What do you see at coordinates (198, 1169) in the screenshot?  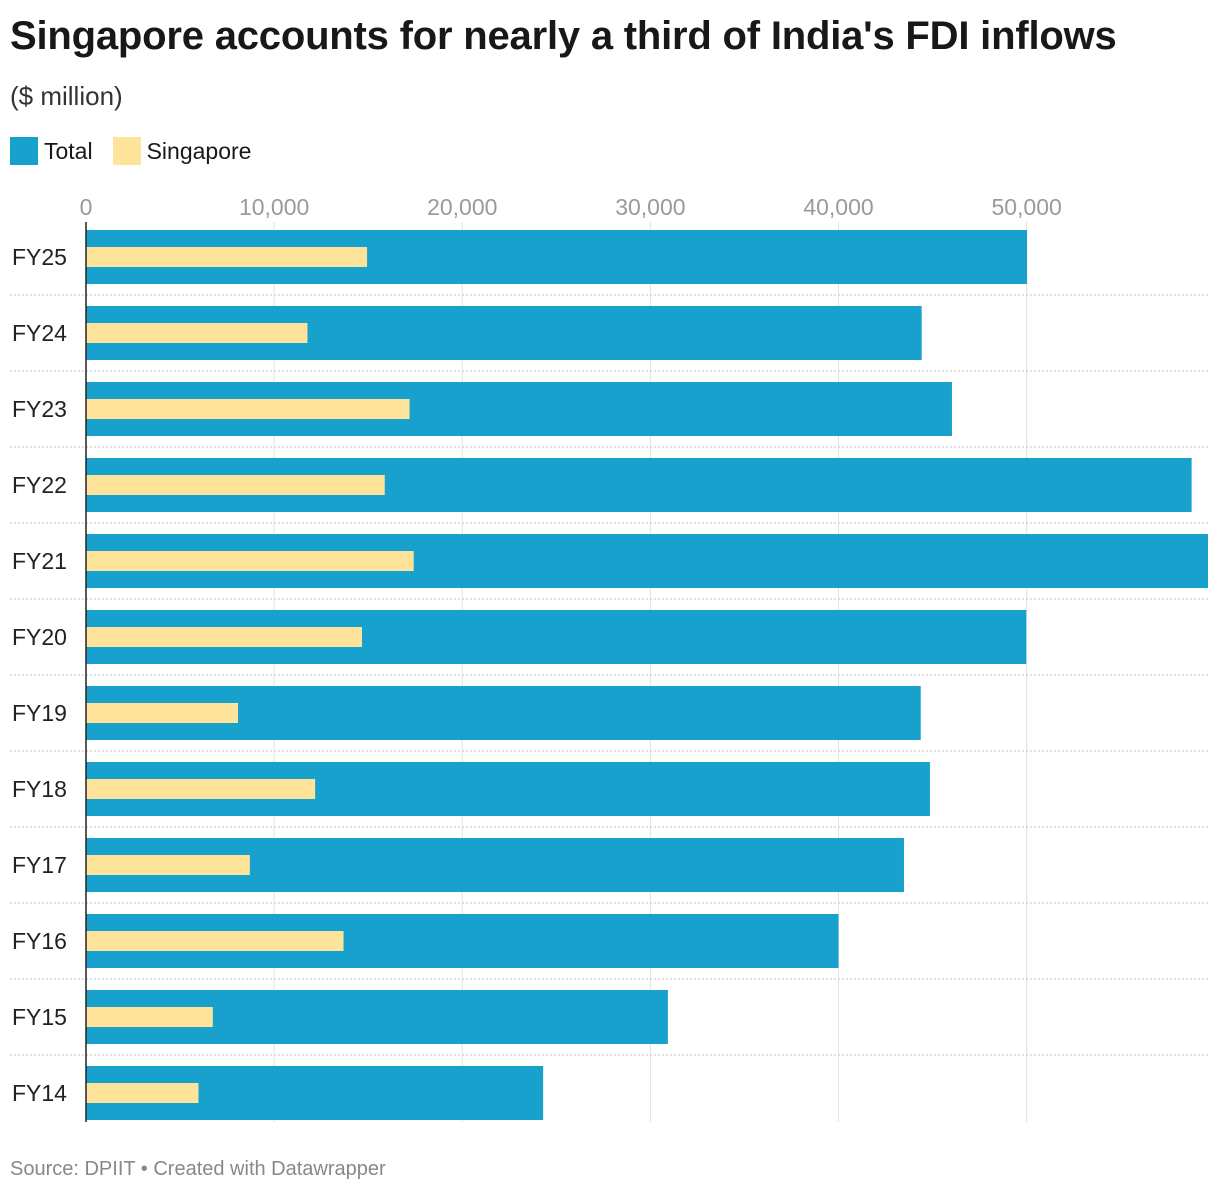 I see `source-footer: Source: DPIIT • Created with Datawrapper` at bounding box center [198, 1169].